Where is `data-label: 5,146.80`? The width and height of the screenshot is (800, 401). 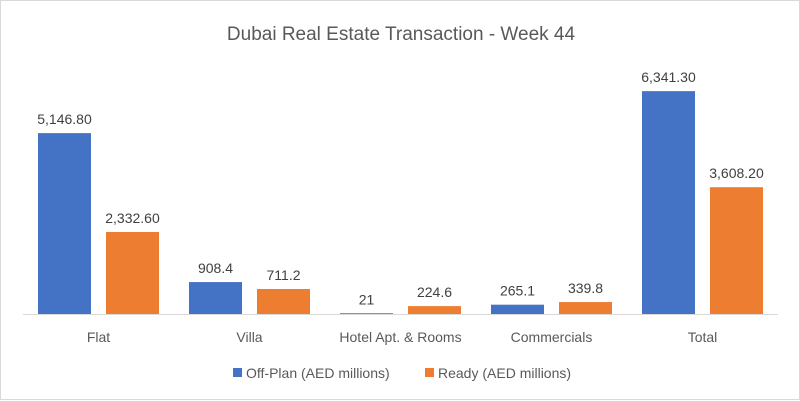
data-label: 5,146.80 is located at coordinates (64, 119).